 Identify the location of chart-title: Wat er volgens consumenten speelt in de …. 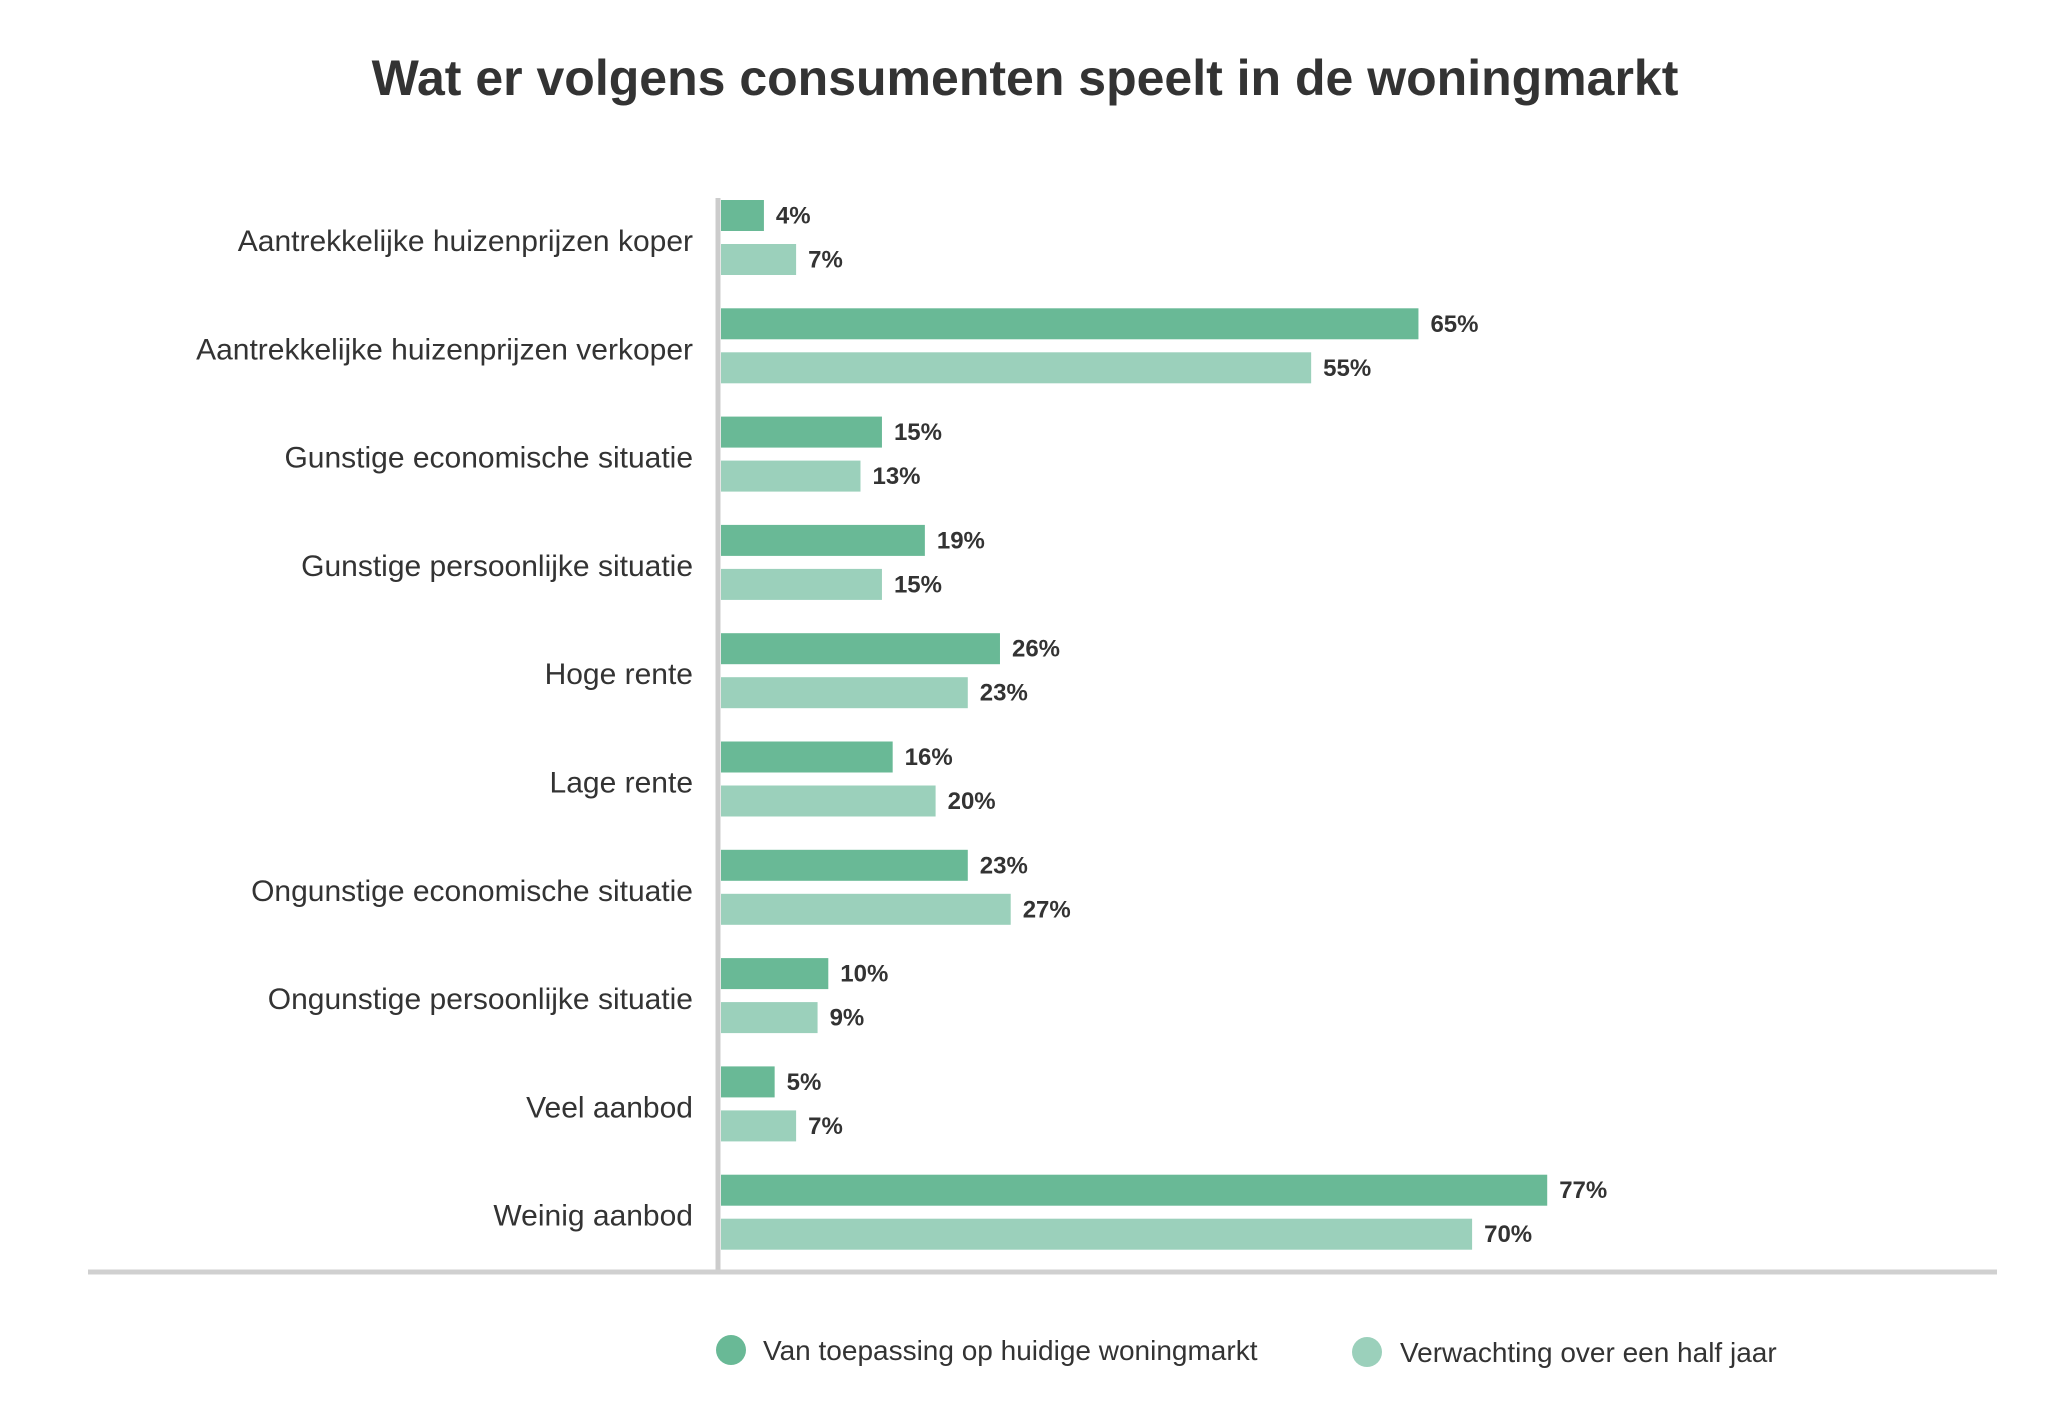
(1025, 78).